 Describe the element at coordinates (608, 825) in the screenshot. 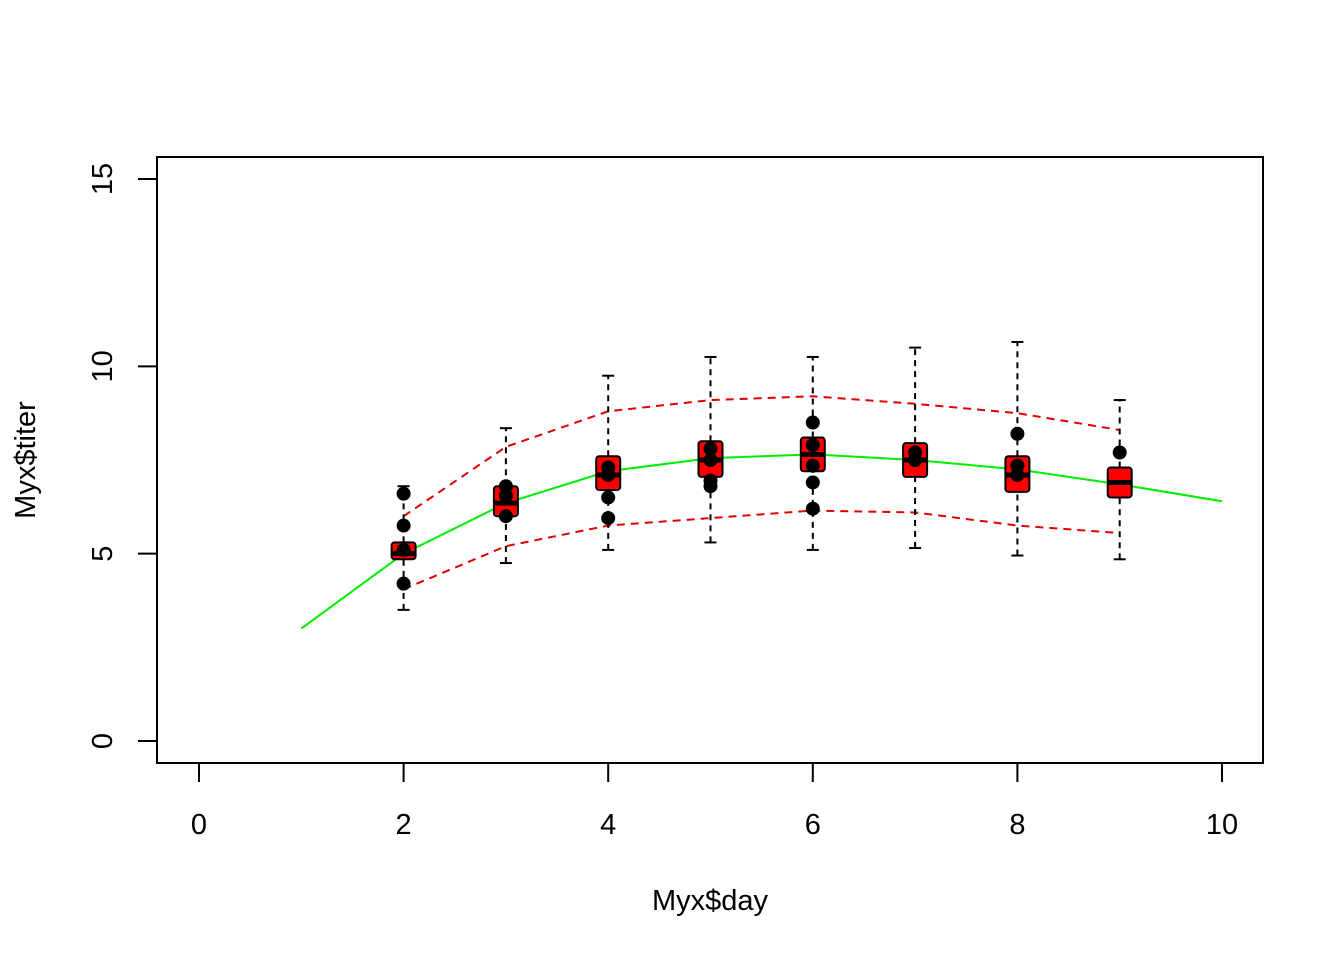

I see `x-tick-label: 4` at that location.